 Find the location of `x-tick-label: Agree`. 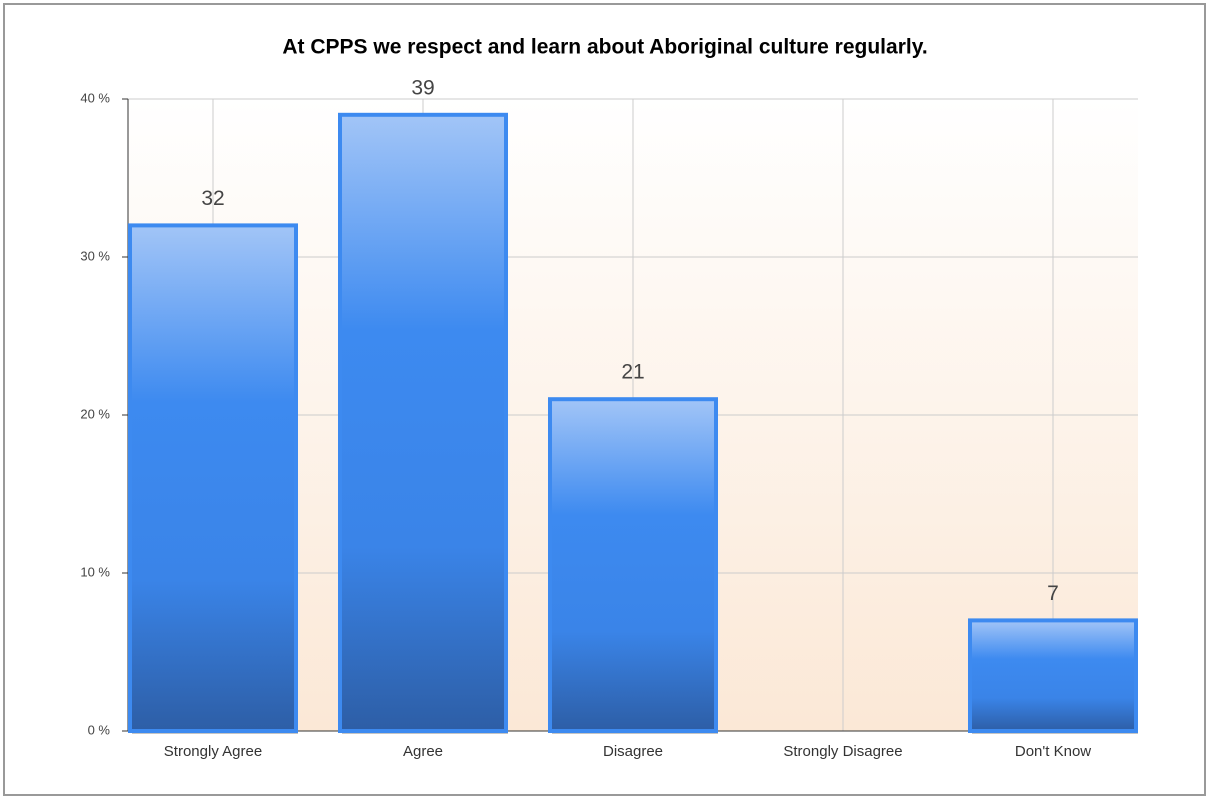

x-tick-label: Agree is located at coordinates (423, 751).